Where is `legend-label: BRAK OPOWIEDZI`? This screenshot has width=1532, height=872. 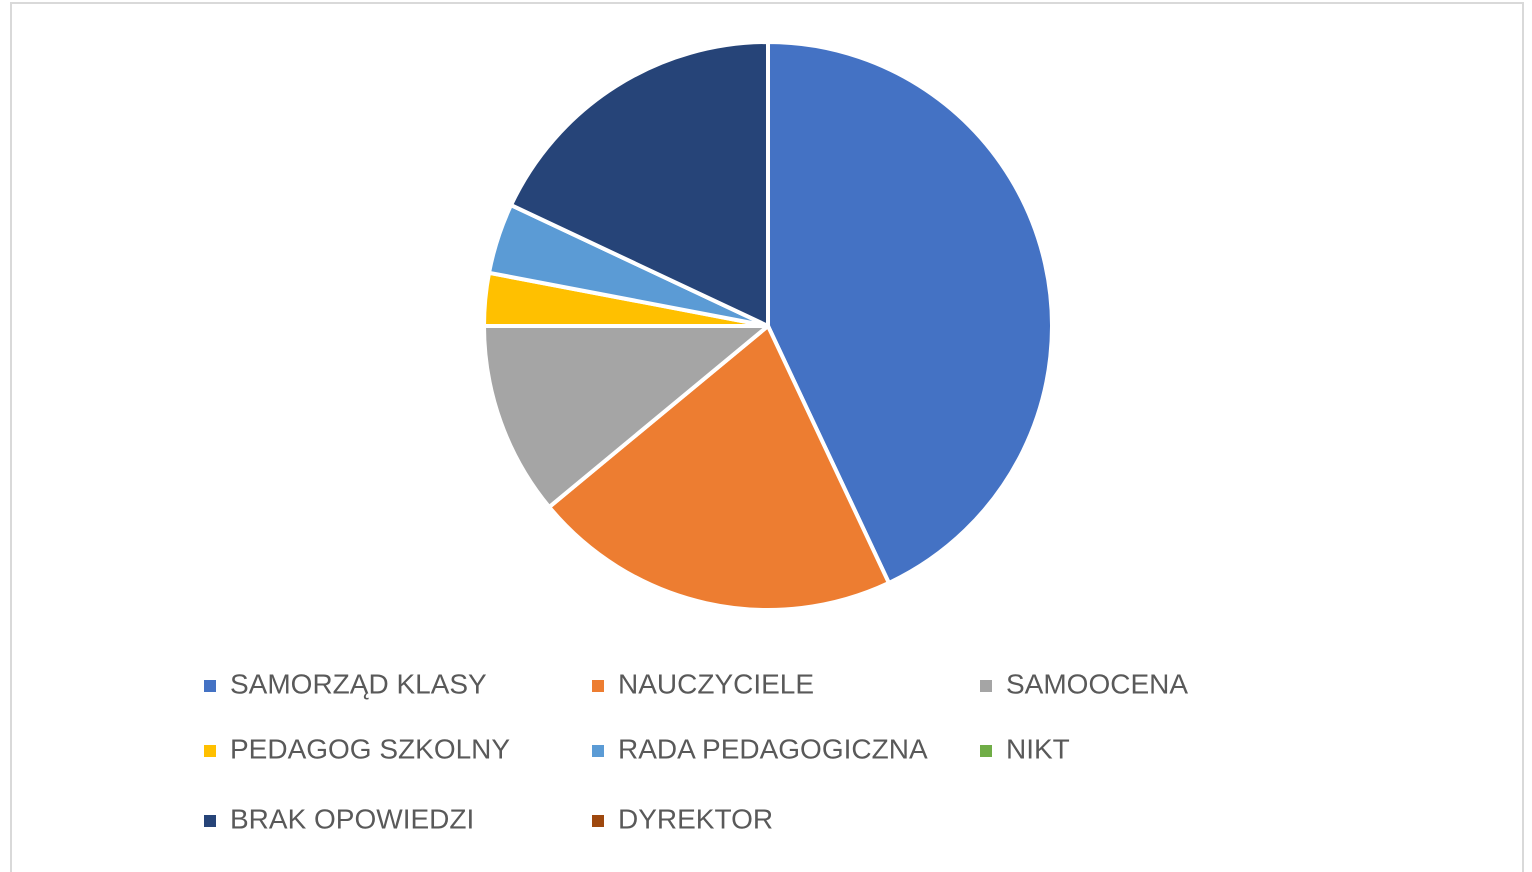
legend-label: BRAK OPOWIEDZI is located at coordinates (352, 818).